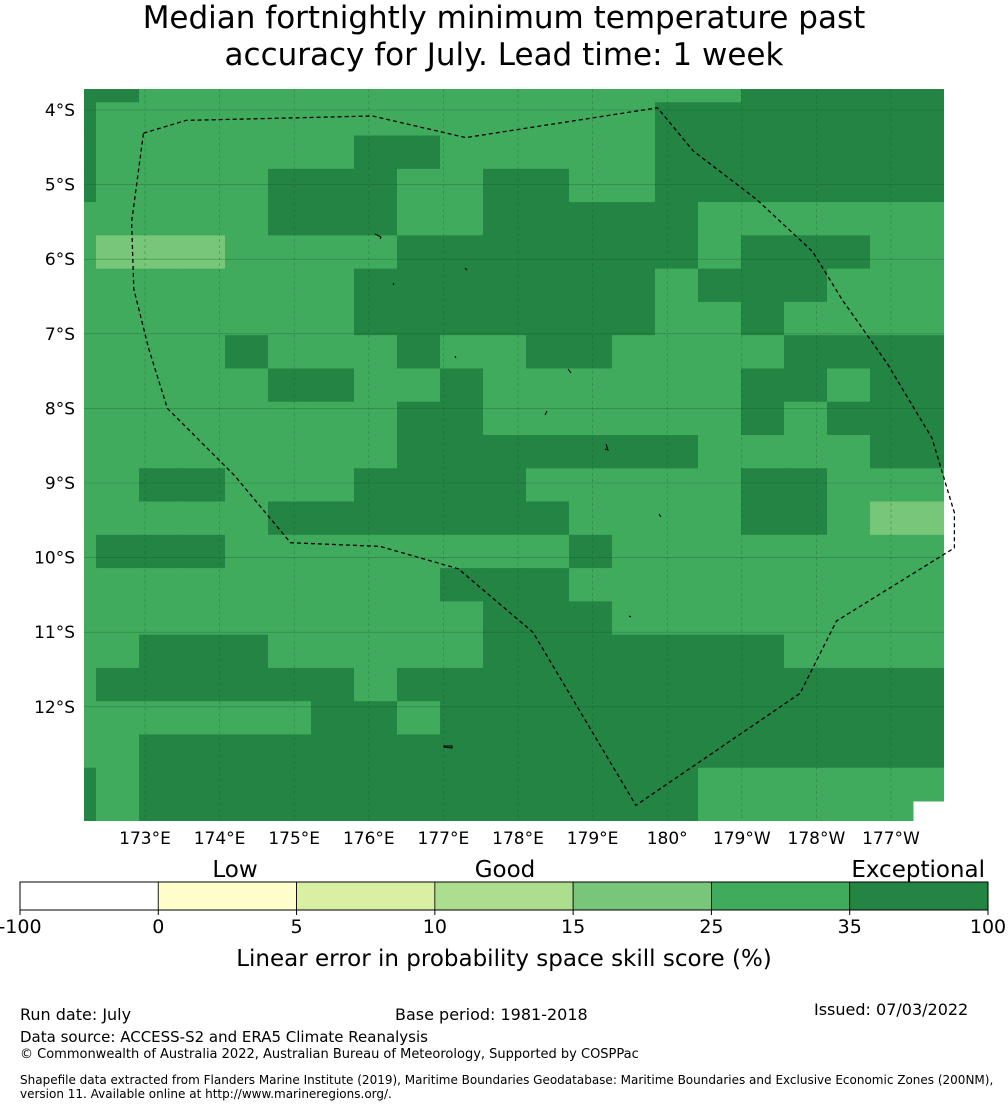 This screenshot has width=1008, height=1110. I want to click on colorbar-tick-label: 0, so click(158, 927).